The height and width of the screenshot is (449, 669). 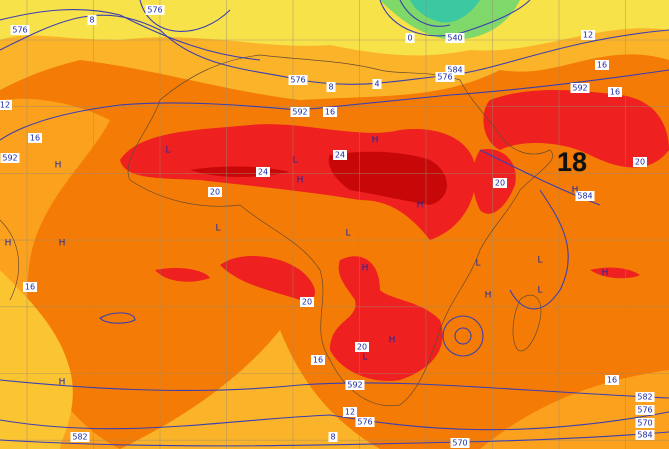 I want to click on contour-label: 570, so click(x=459, y=443).